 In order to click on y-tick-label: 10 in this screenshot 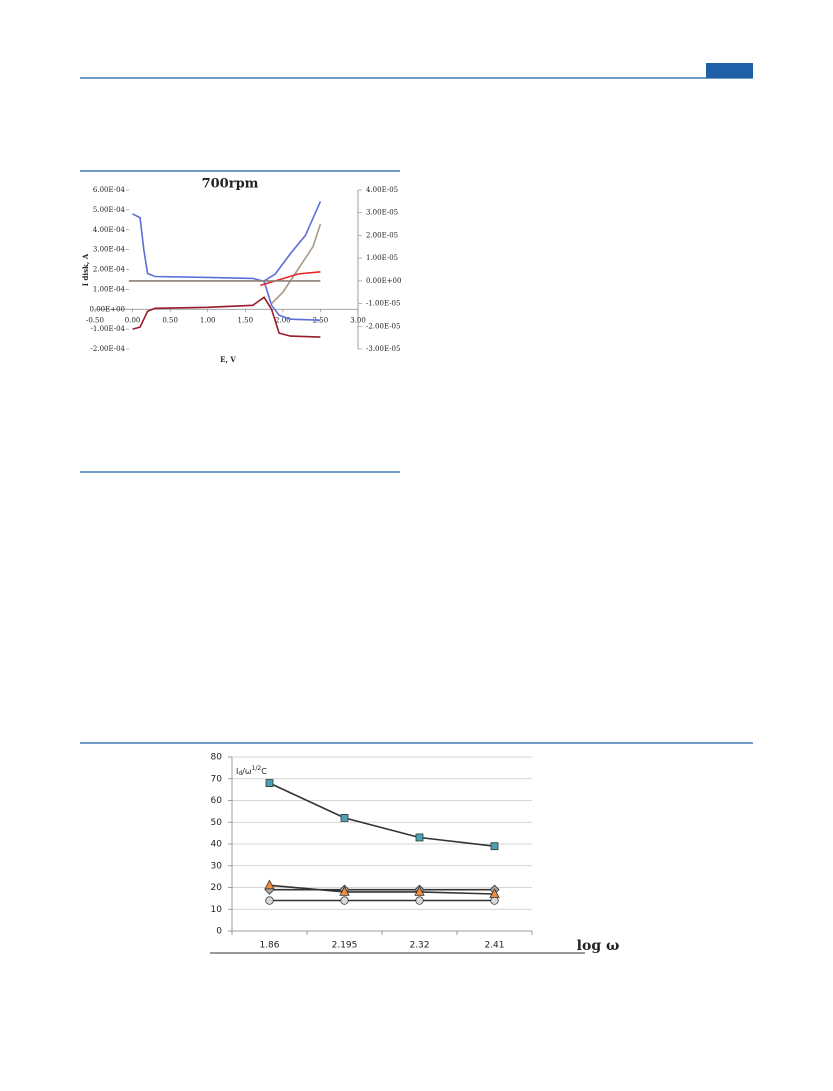, I will do `click(217, 910)`.